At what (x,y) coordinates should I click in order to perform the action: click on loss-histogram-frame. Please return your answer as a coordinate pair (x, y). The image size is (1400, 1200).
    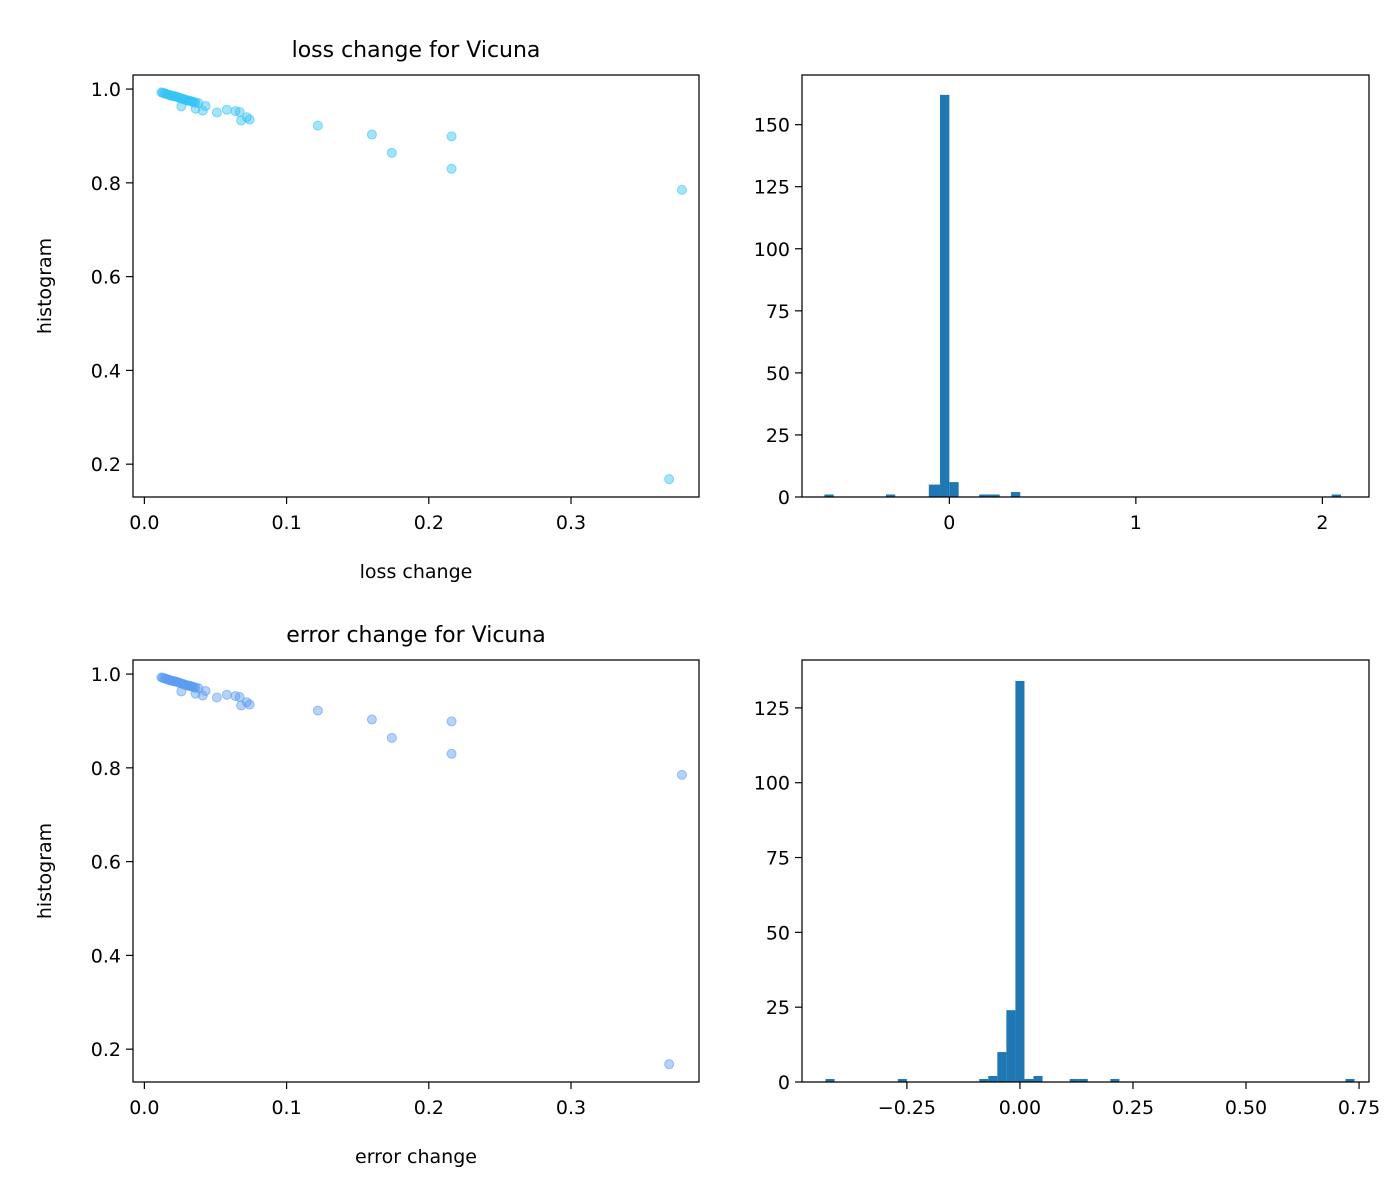
    Looking at the image, I should click on (1085, 286).